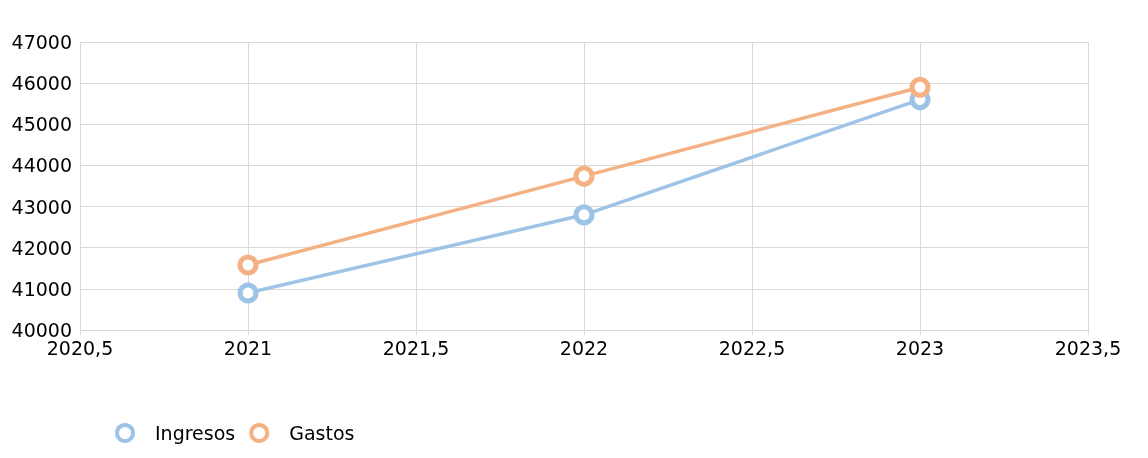 This screenshot has height=458, width=1148. Describe the element at coordinates (1088, 347) in the screenshot. I see `x-tick-label: 2023,5` at that location.